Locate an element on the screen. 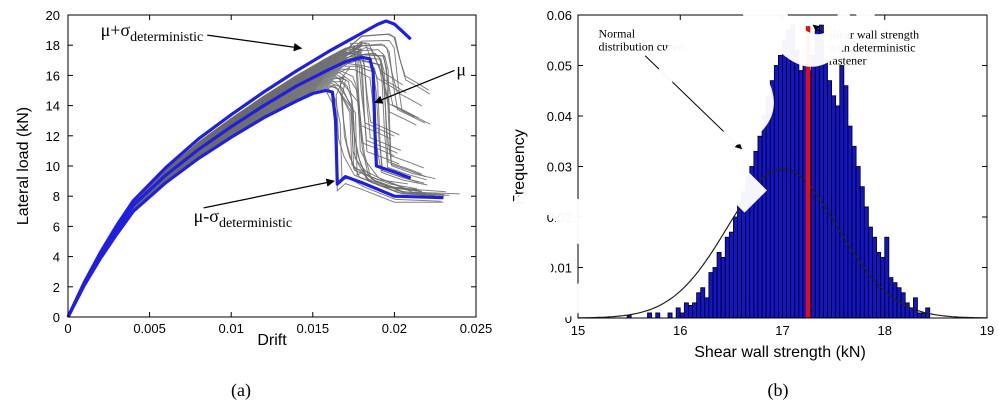 Image resolution: width=999 pixels, height=405 pixels. y-tick-label-b-3: 0.03 is located at coordinates (559, 167).